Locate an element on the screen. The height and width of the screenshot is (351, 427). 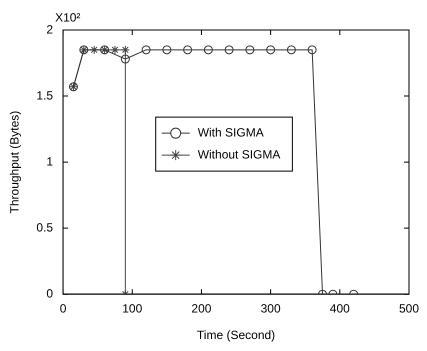
x-tick-label: 500 is located at coordinates (409, 309).